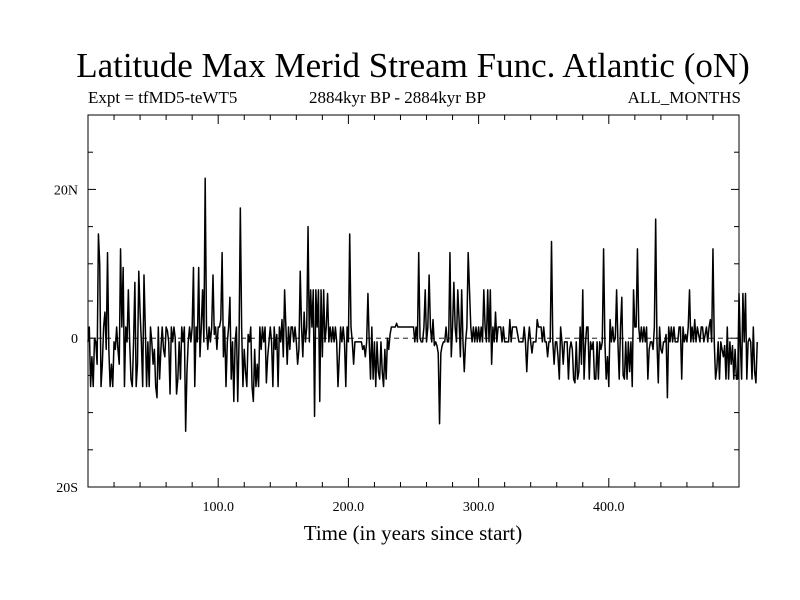 The height and width of the screenshot is (600, 800). Describe the element at coordinates (67, 488) in the screenshot. I see `y-tick-label: 20S` at that location.